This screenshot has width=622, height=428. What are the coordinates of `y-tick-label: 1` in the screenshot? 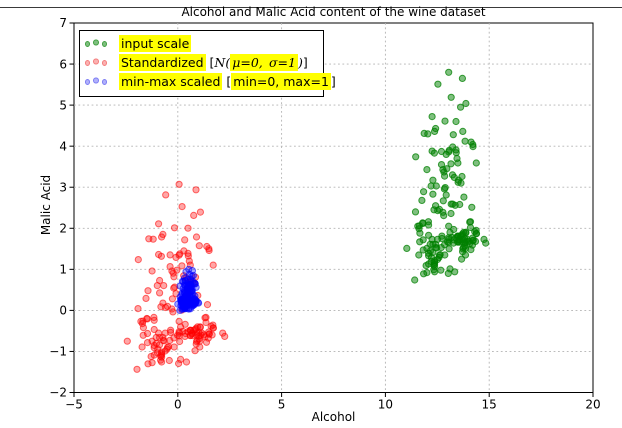 It's located at (63, 270).